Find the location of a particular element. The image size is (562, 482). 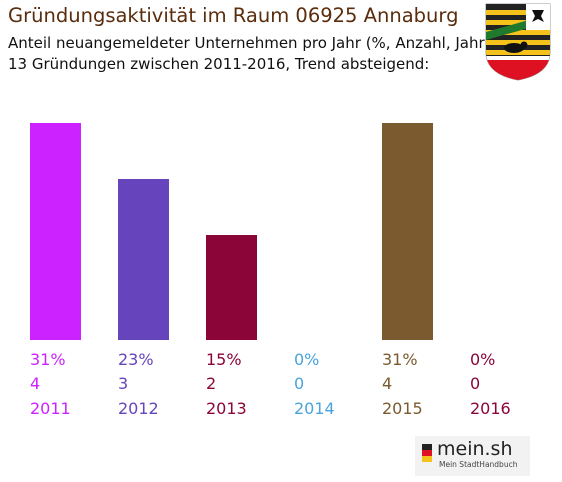

brand-logo: mein.sh Mein StadtHandbuch is located at coordinates (472, 456).